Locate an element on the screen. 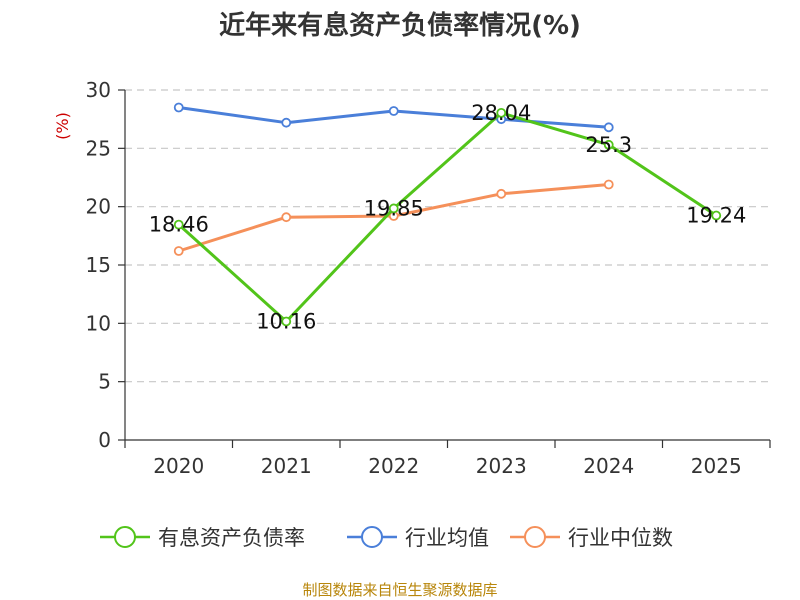  x-tick-label: 2023 is located at coordinates (501, 466).